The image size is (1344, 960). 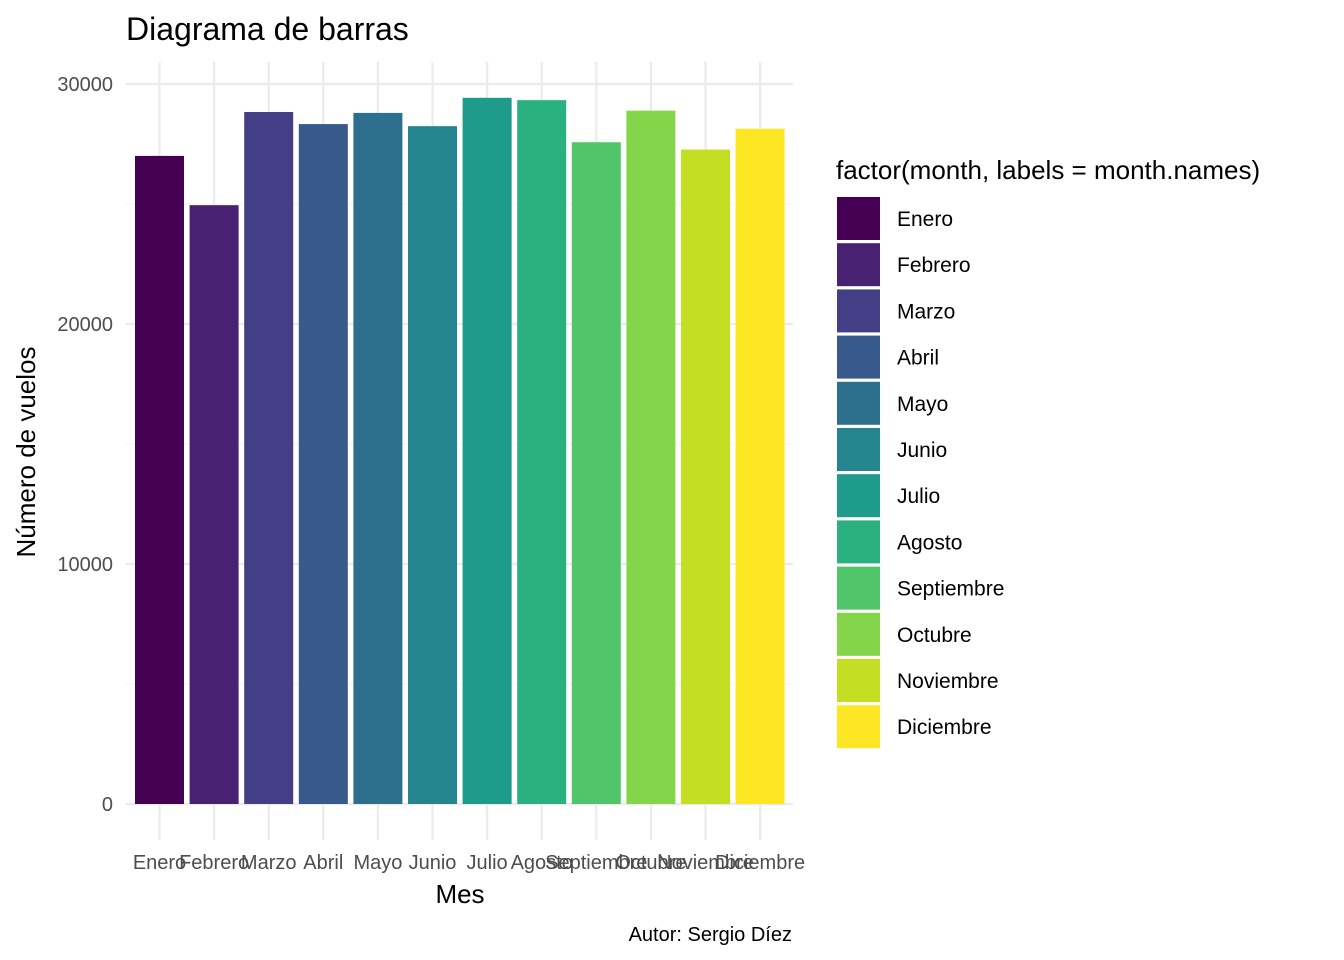 I want to click on x-tick-label: Diciembre, so click(x=760, y=863).